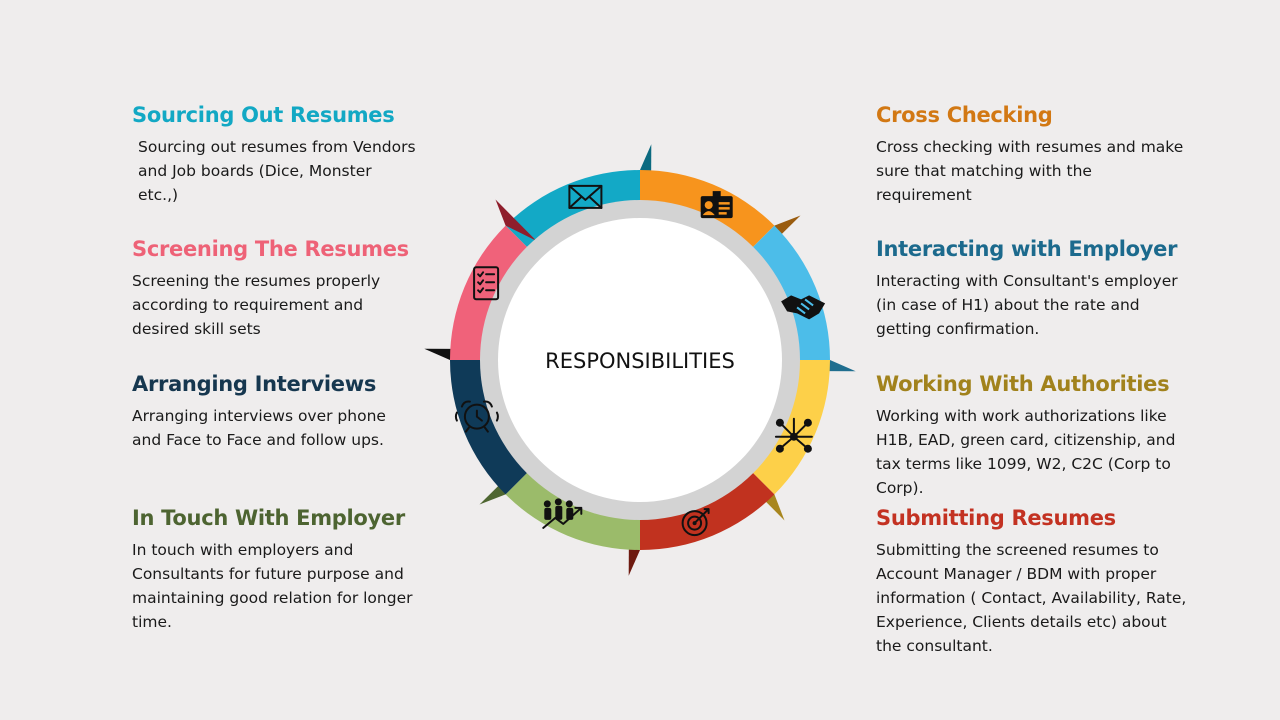 Image resolution: width=1280 pixels, height=720 pixels. Describe the element at coordinates (585, 196) in the screenshot. I see `envelope-icon` at that location.